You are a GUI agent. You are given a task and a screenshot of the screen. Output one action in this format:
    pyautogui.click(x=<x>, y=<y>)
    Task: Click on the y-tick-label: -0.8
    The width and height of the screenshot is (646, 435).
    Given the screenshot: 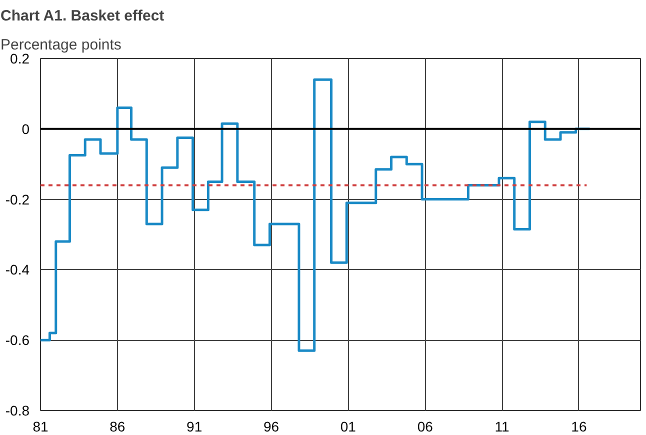 What is the action you would take?
    pyautogui.click(x=17, y=410)
    